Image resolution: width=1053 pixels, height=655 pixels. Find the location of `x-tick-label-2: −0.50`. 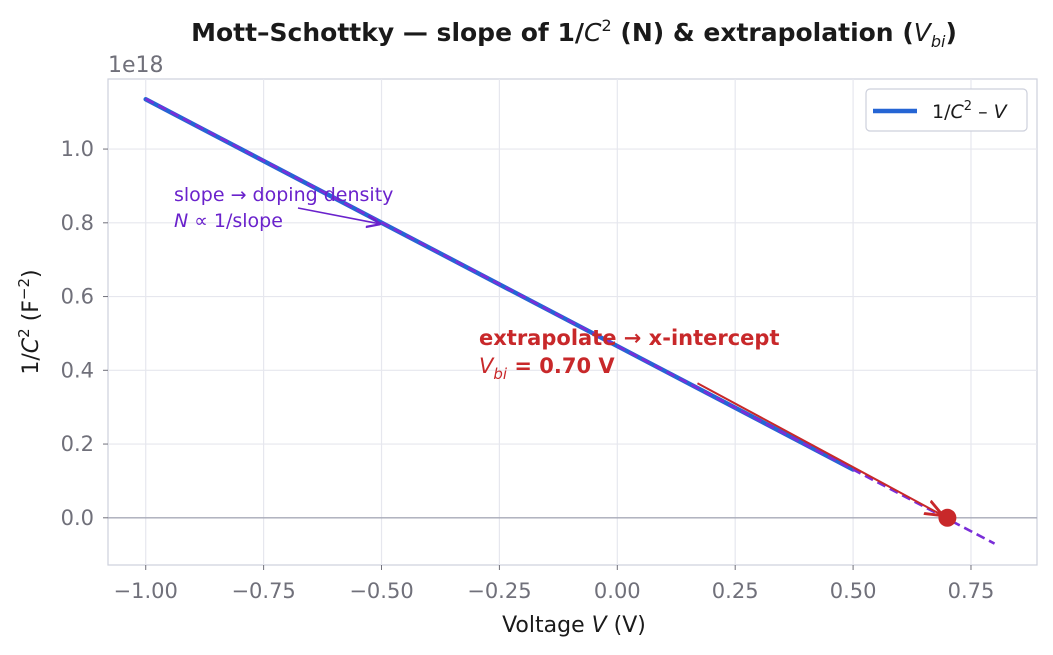

x-tick-label-2: −0.50 is located at coordinates (381, 591).